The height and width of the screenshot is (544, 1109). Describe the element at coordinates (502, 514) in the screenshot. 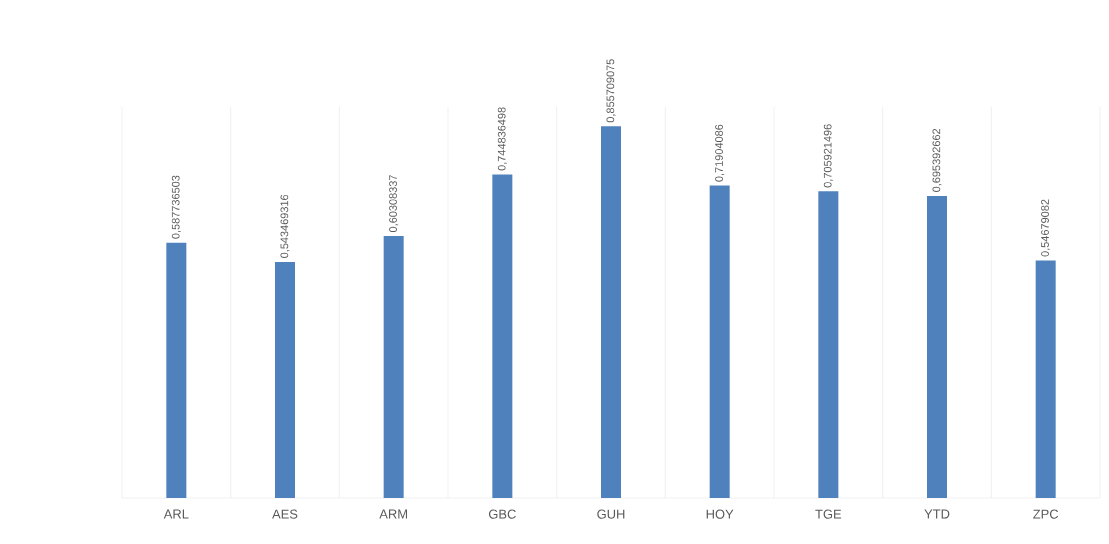

I see `x-tick-label: GBC` at that location.